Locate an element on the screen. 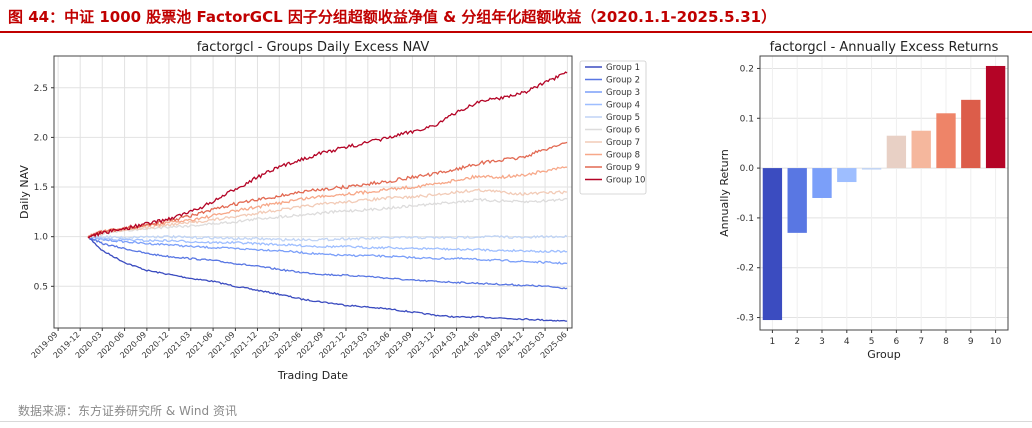 The image size is (1032, 428). y-tick-label: 0.2 is located at coordinates (747, 69).